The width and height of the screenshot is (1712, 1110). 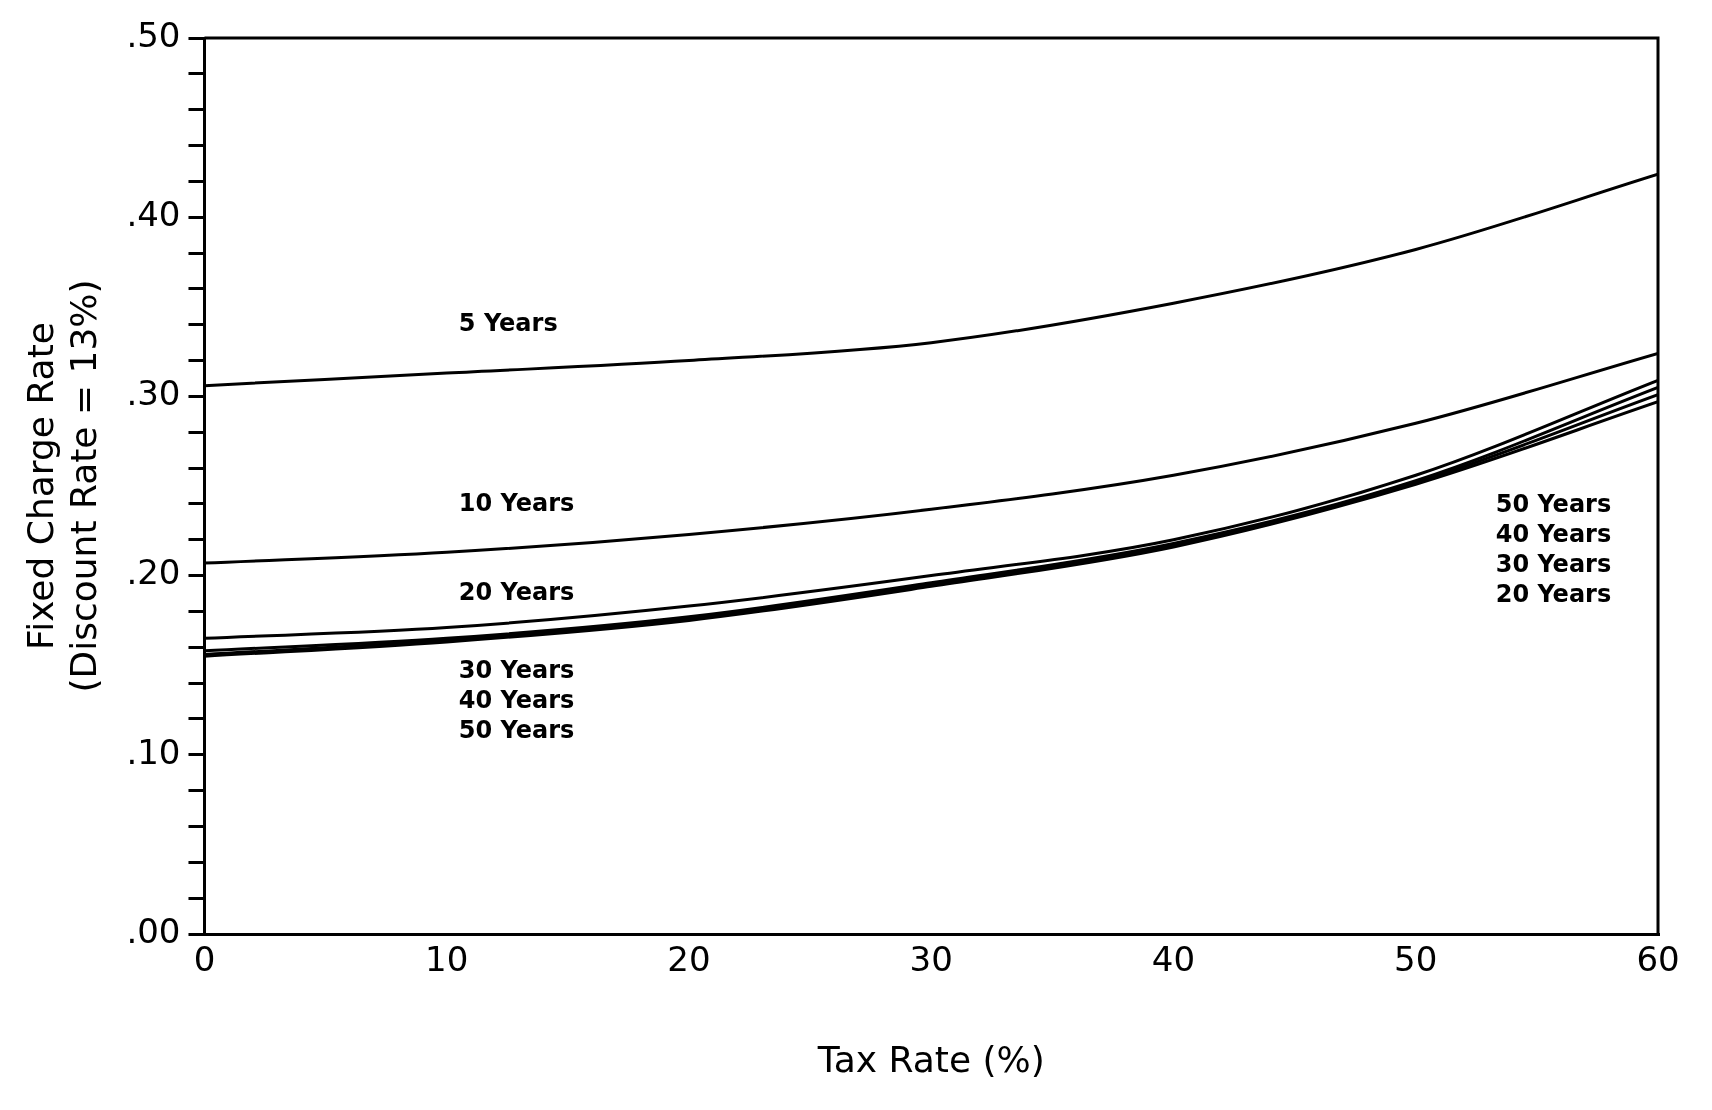 What do you see at coordinates (153, 393) in the screenshot?
I see `y-tick-label: .30` at bounding box center [153, 393].